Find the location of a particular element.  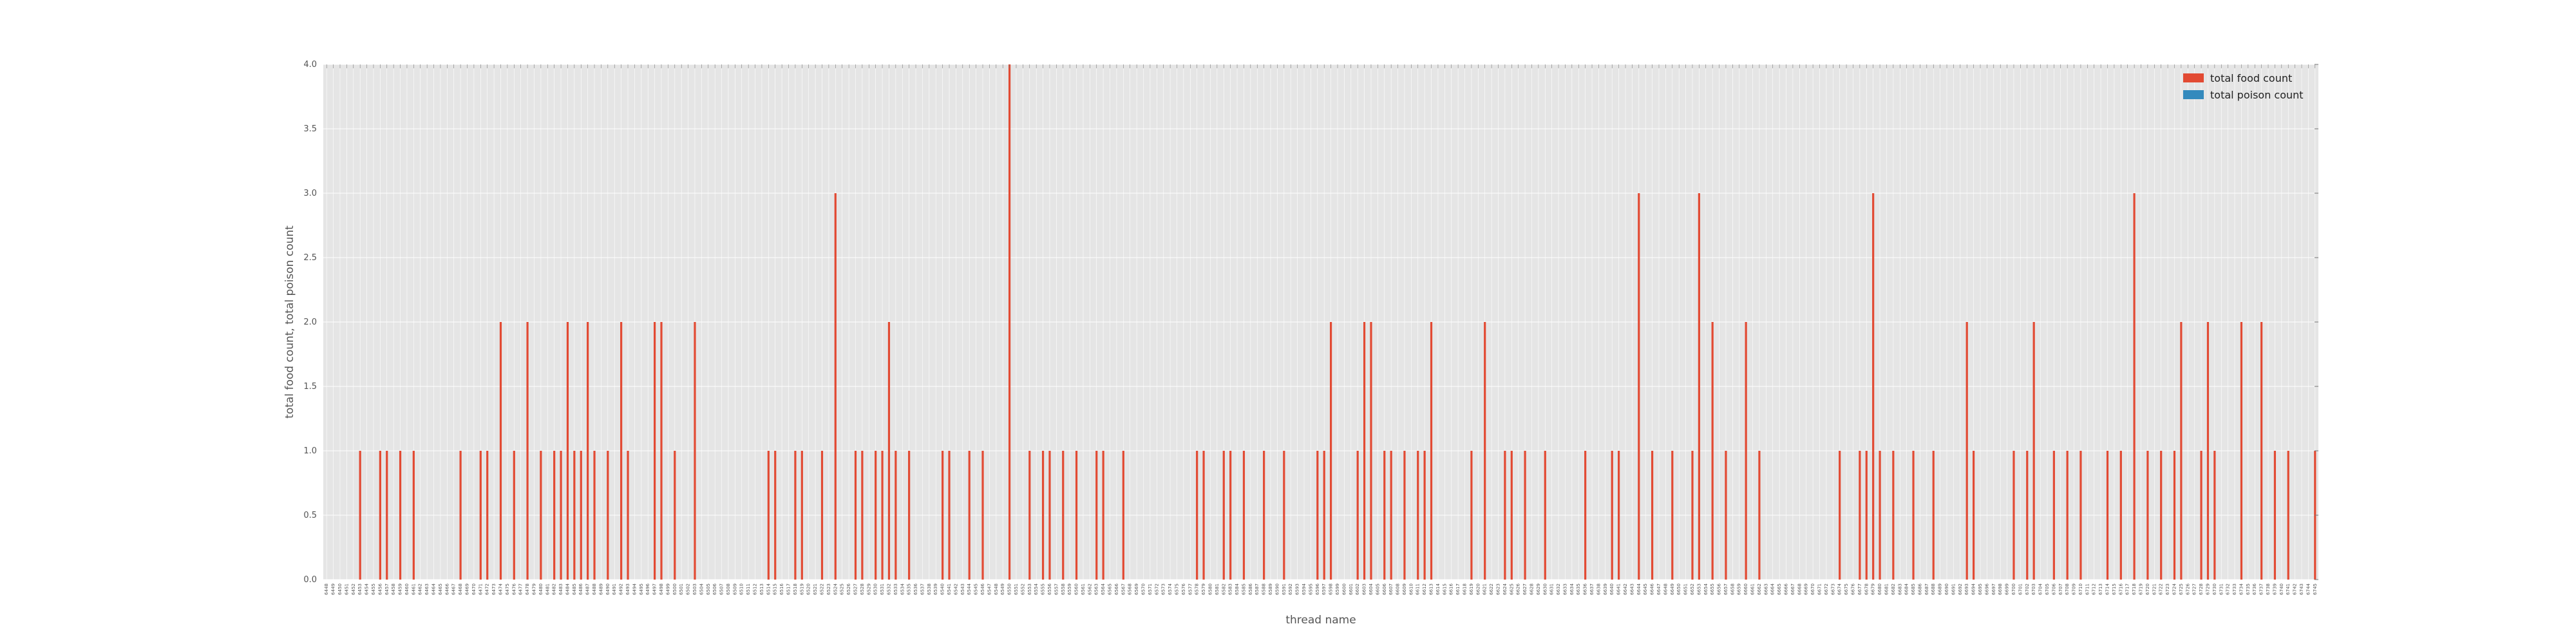

x-tick-label: 6681 is located at coordinates (1886, 589).